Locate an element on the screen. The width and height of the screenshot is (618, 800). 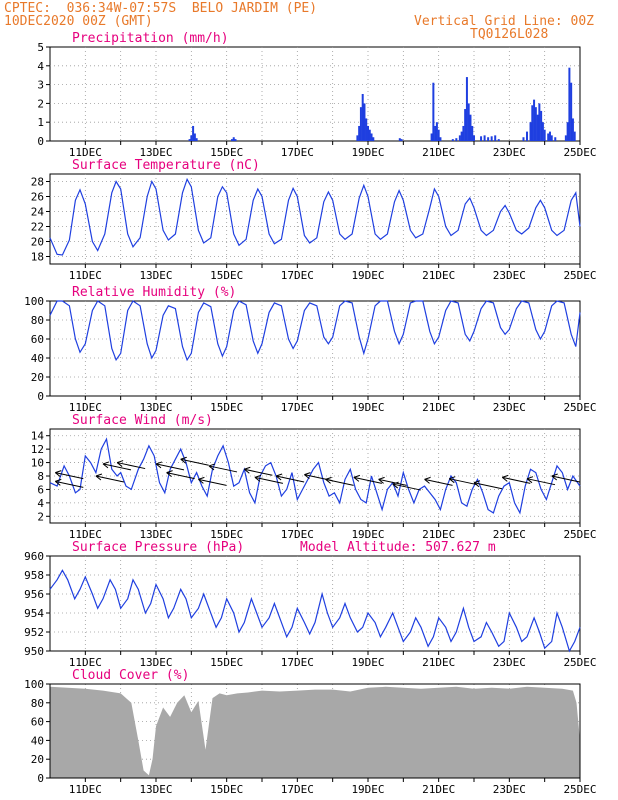
y-tick-label: 960 is located at coordinates (34, 556).